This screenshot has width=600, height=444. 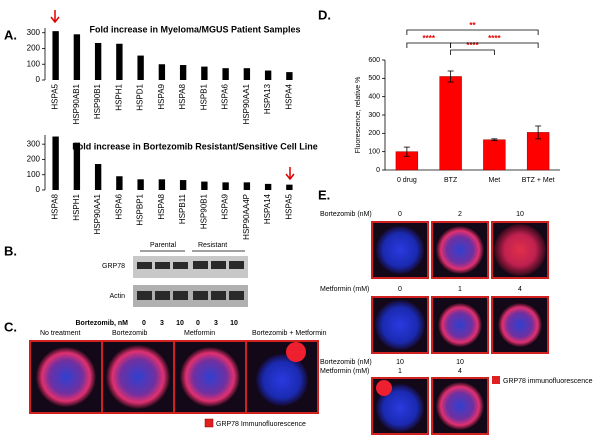 What do you see at coordinates (495, 180) in the screenshot?
I see `x-tick-label: Met` at bounding box center [495, 180].